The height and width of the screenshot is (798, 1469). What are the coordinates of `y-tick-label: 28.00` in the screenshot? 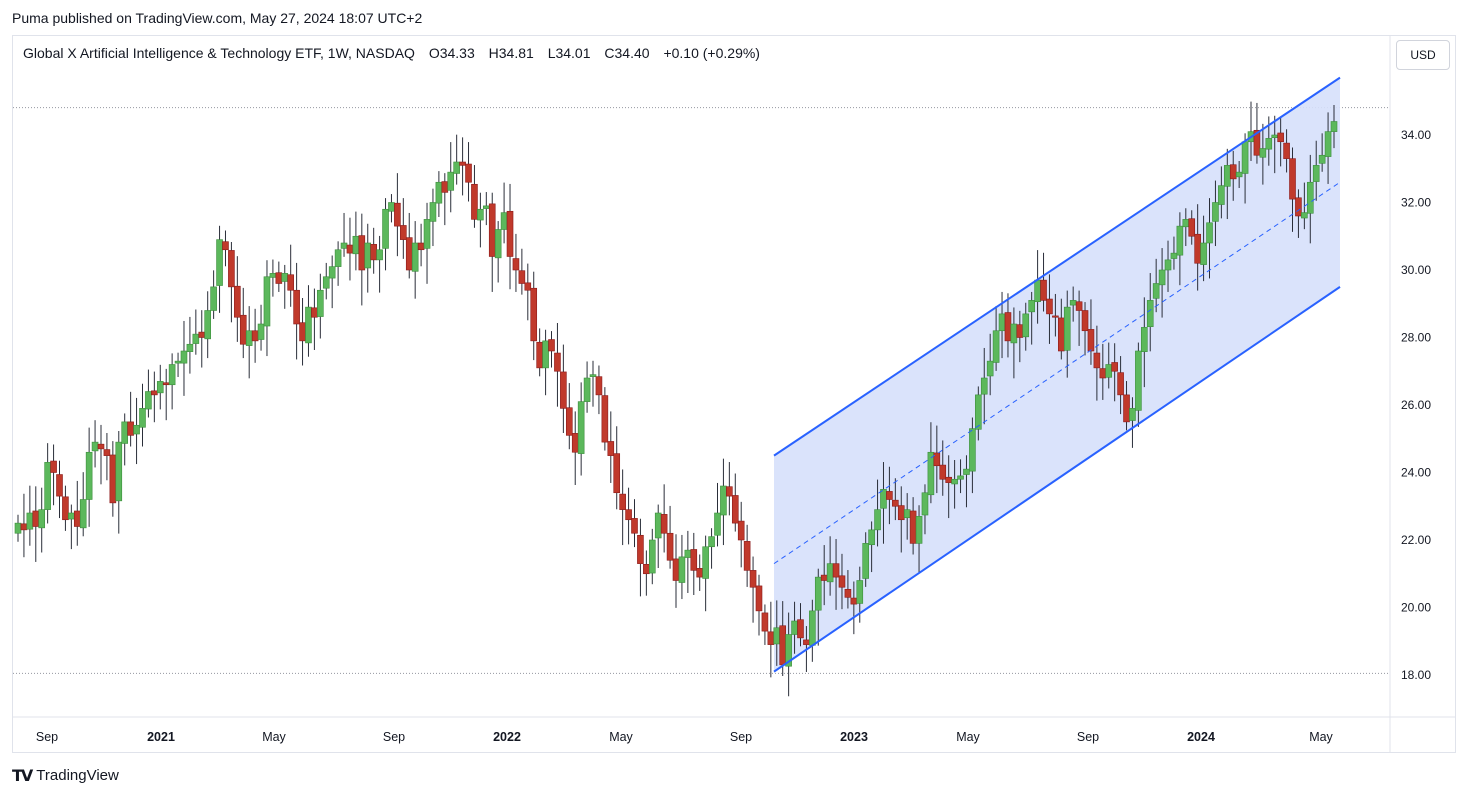 It's located at (1416, 338).